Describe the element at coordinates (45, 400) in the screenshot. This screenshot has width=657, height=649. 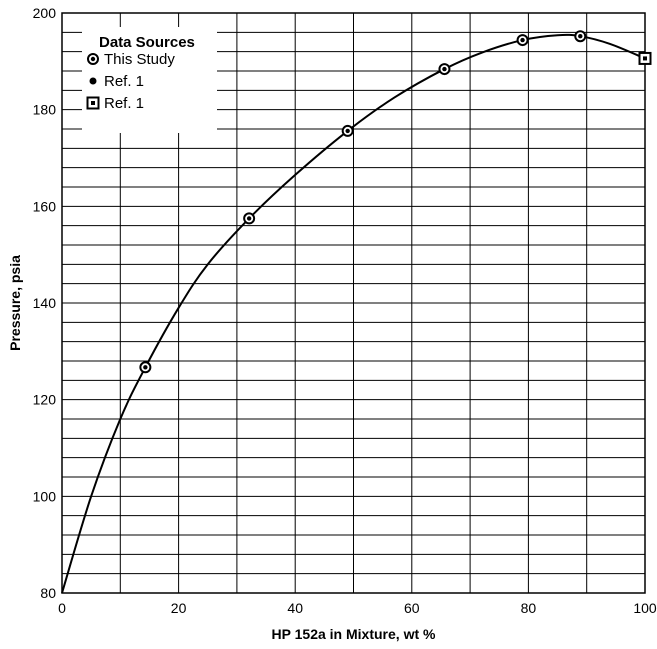
I see `y-tick-label: 120` at that location.